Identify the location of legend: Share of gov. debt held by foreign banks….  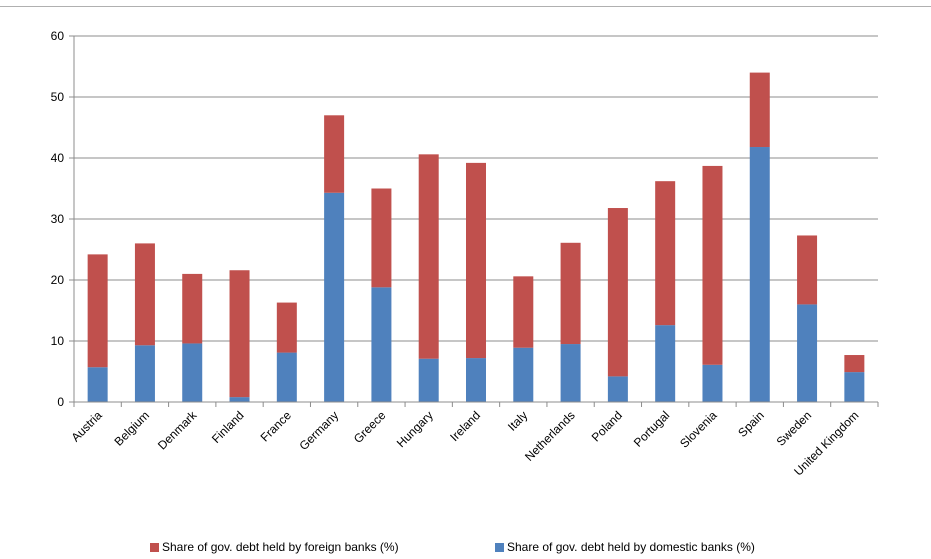
(465, 548).